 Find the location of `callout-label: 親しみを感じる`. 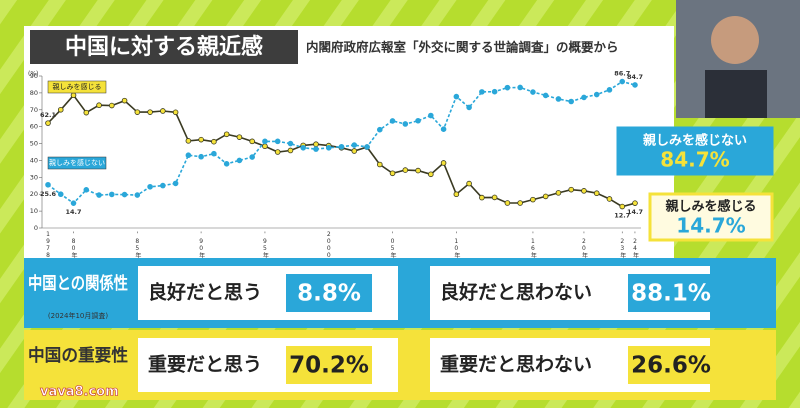

callout-label: 親しみを感じる is located at coordinates (710, 207).